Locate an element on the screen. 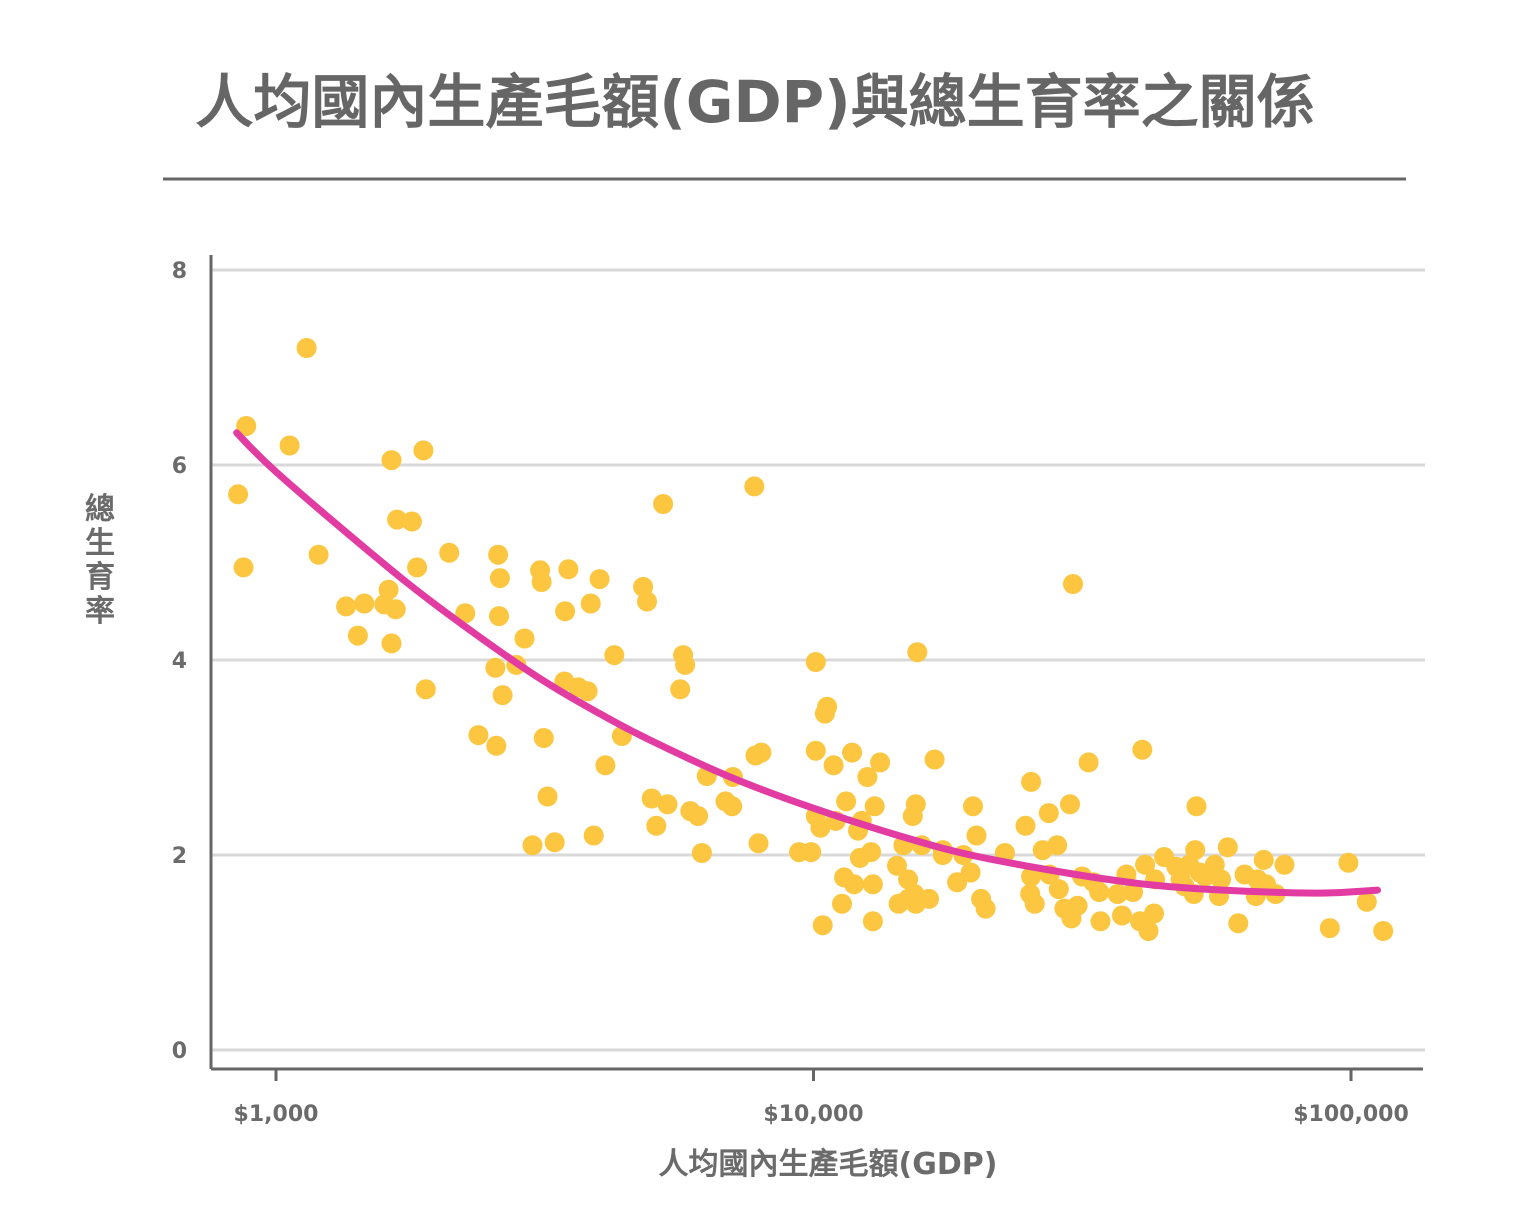 Image resolution: width=1538 pixels, height=1231 pixels. x-axis-label: 人均國內生產毛額(GDP) is located at coordinates (828, 1164).